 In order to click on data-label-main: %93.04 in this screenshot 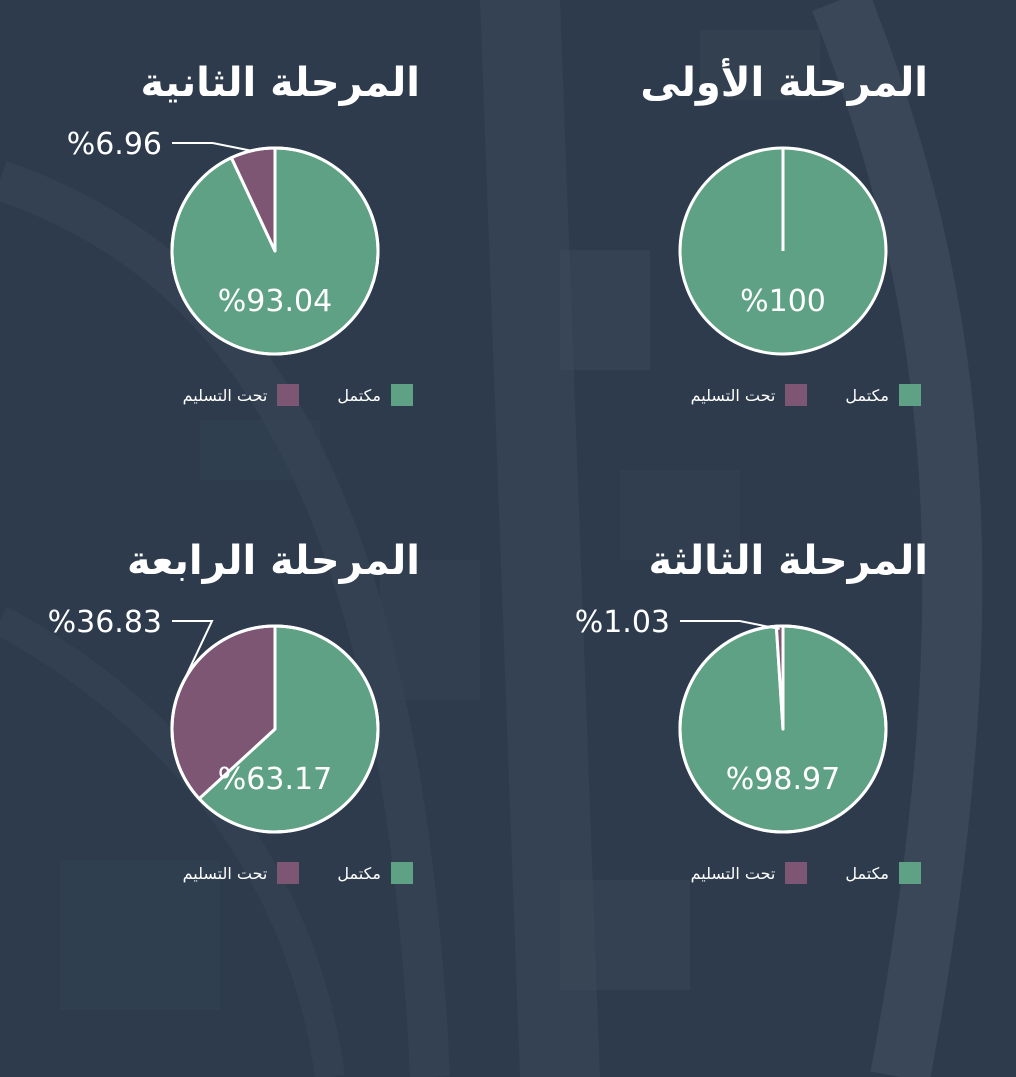, I will do `click(275, 301)`.